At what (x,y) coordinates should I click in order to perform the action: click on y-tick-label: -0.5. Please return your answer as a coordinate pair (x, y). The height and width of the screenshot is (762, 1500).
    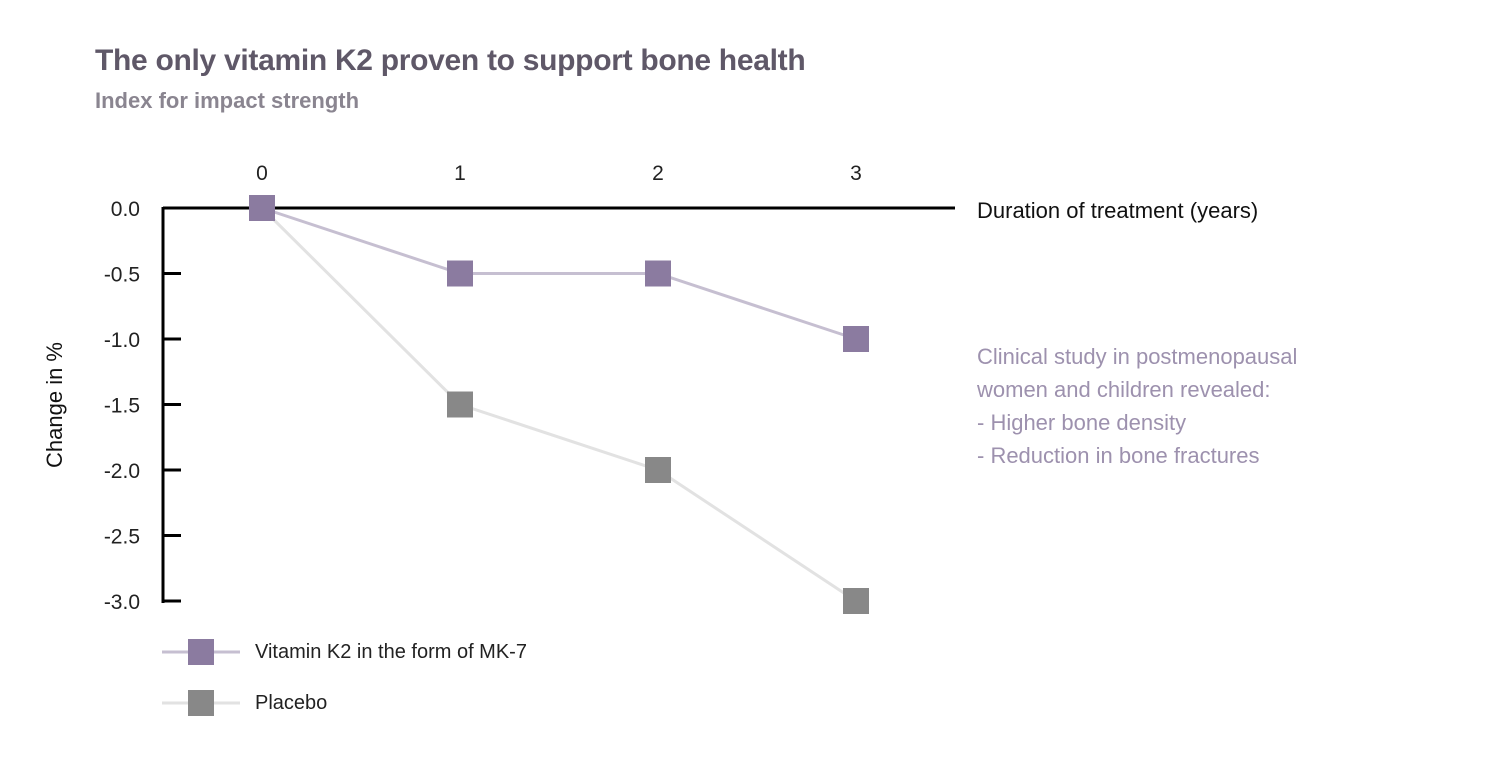
    Looking at the image, I should click on (122, 275).